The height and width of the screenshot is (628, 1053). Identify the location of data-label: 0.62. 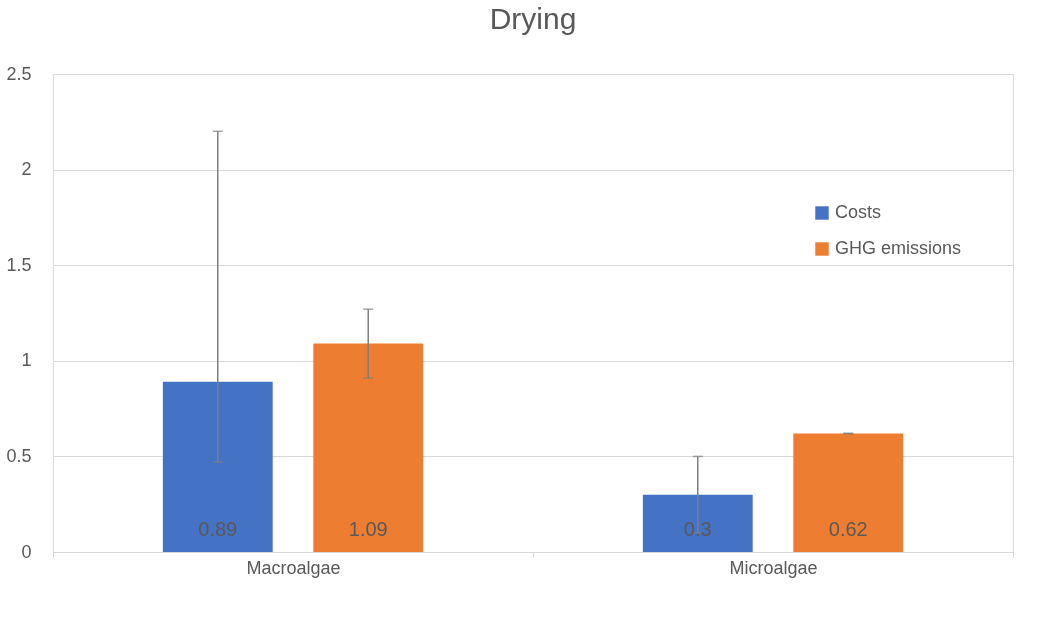
(848, 529).